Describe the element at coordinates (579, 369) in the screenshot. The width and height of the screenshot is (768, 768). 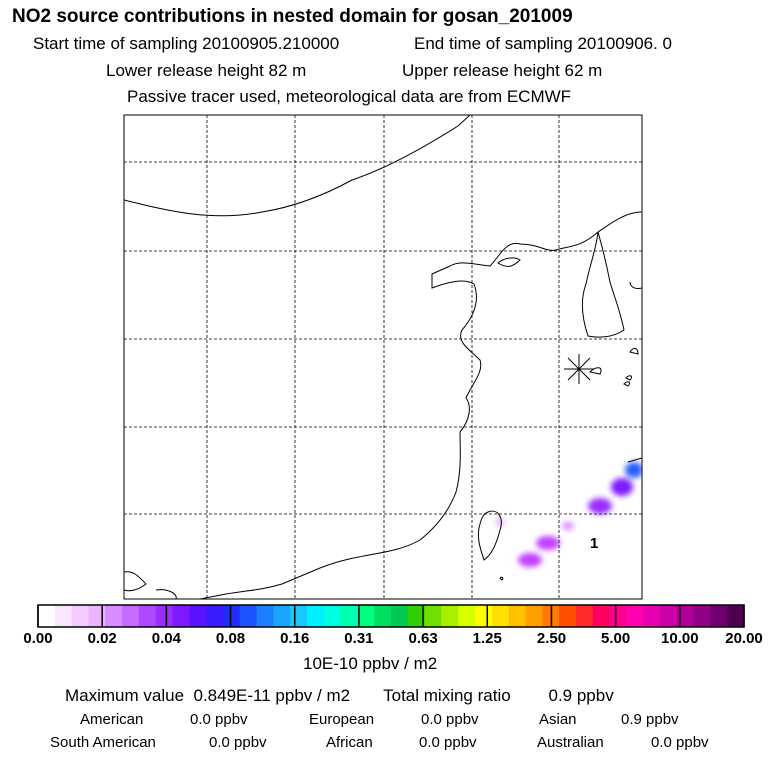
I see `receptor-star-icon` at that location.